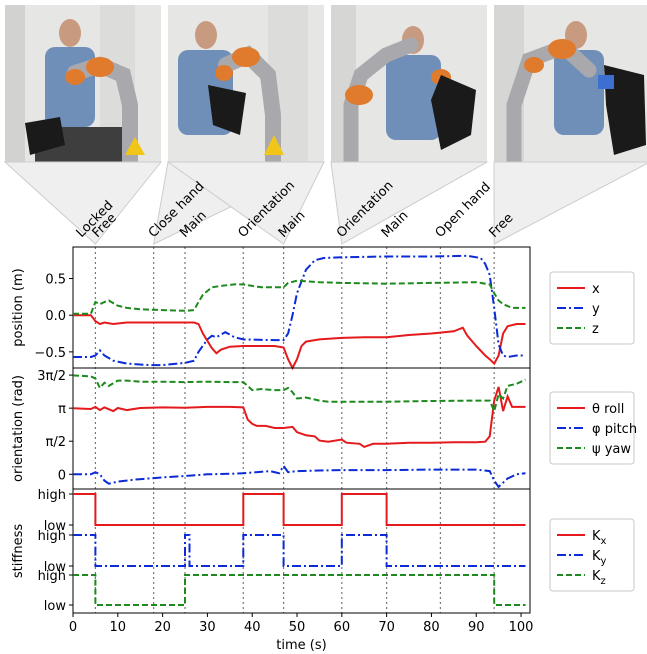 This screenshot has width=647, height=654. I want to click on series-line-φ pitch, so click(299, 476).